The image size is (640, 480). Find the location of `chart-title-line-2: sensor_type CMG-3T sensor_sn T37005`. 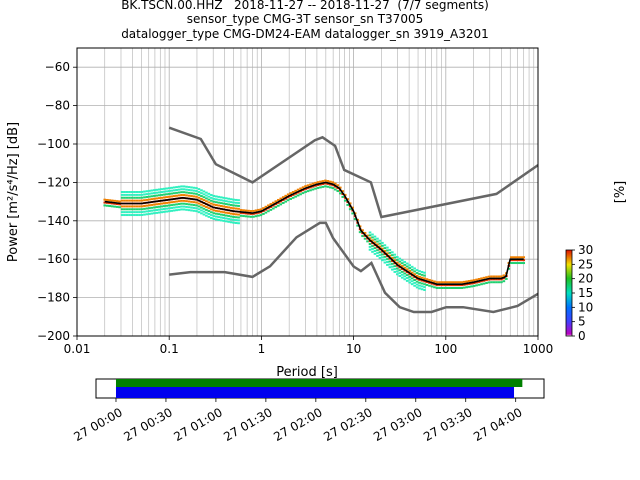

chart-title-line-2: sensor_type CMG-3T sensor_sn T37005 is located at coordinates (305, 19).